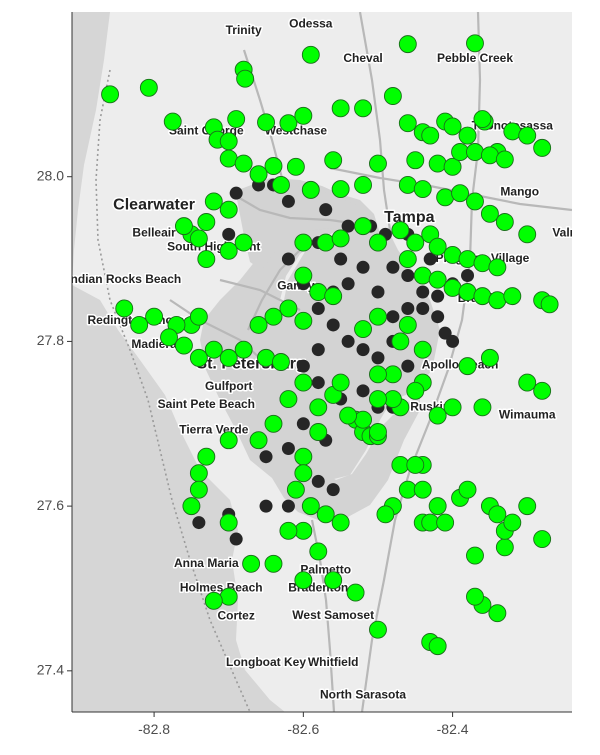 The width and height of the screenshot is (600, 755). What do you see at coordinates (303, 724) in the screenshot?
I see `x-axis-ticks: -82.8 -82.6 -82.4` at bounding box center [303, 724].